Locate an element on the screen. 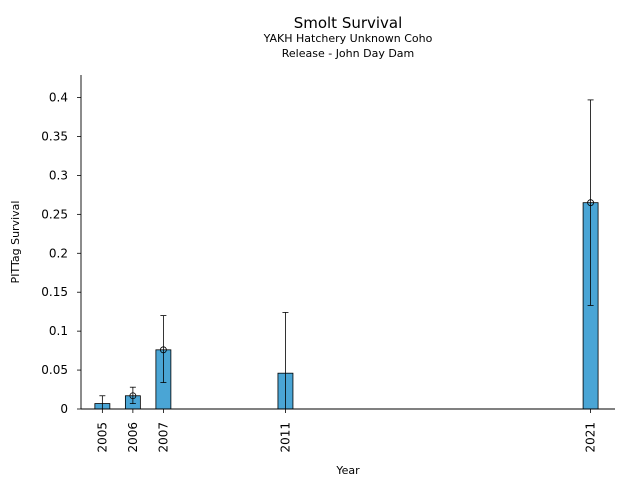  y-tick-label: 0.15 is located at coordinates (54, 292).